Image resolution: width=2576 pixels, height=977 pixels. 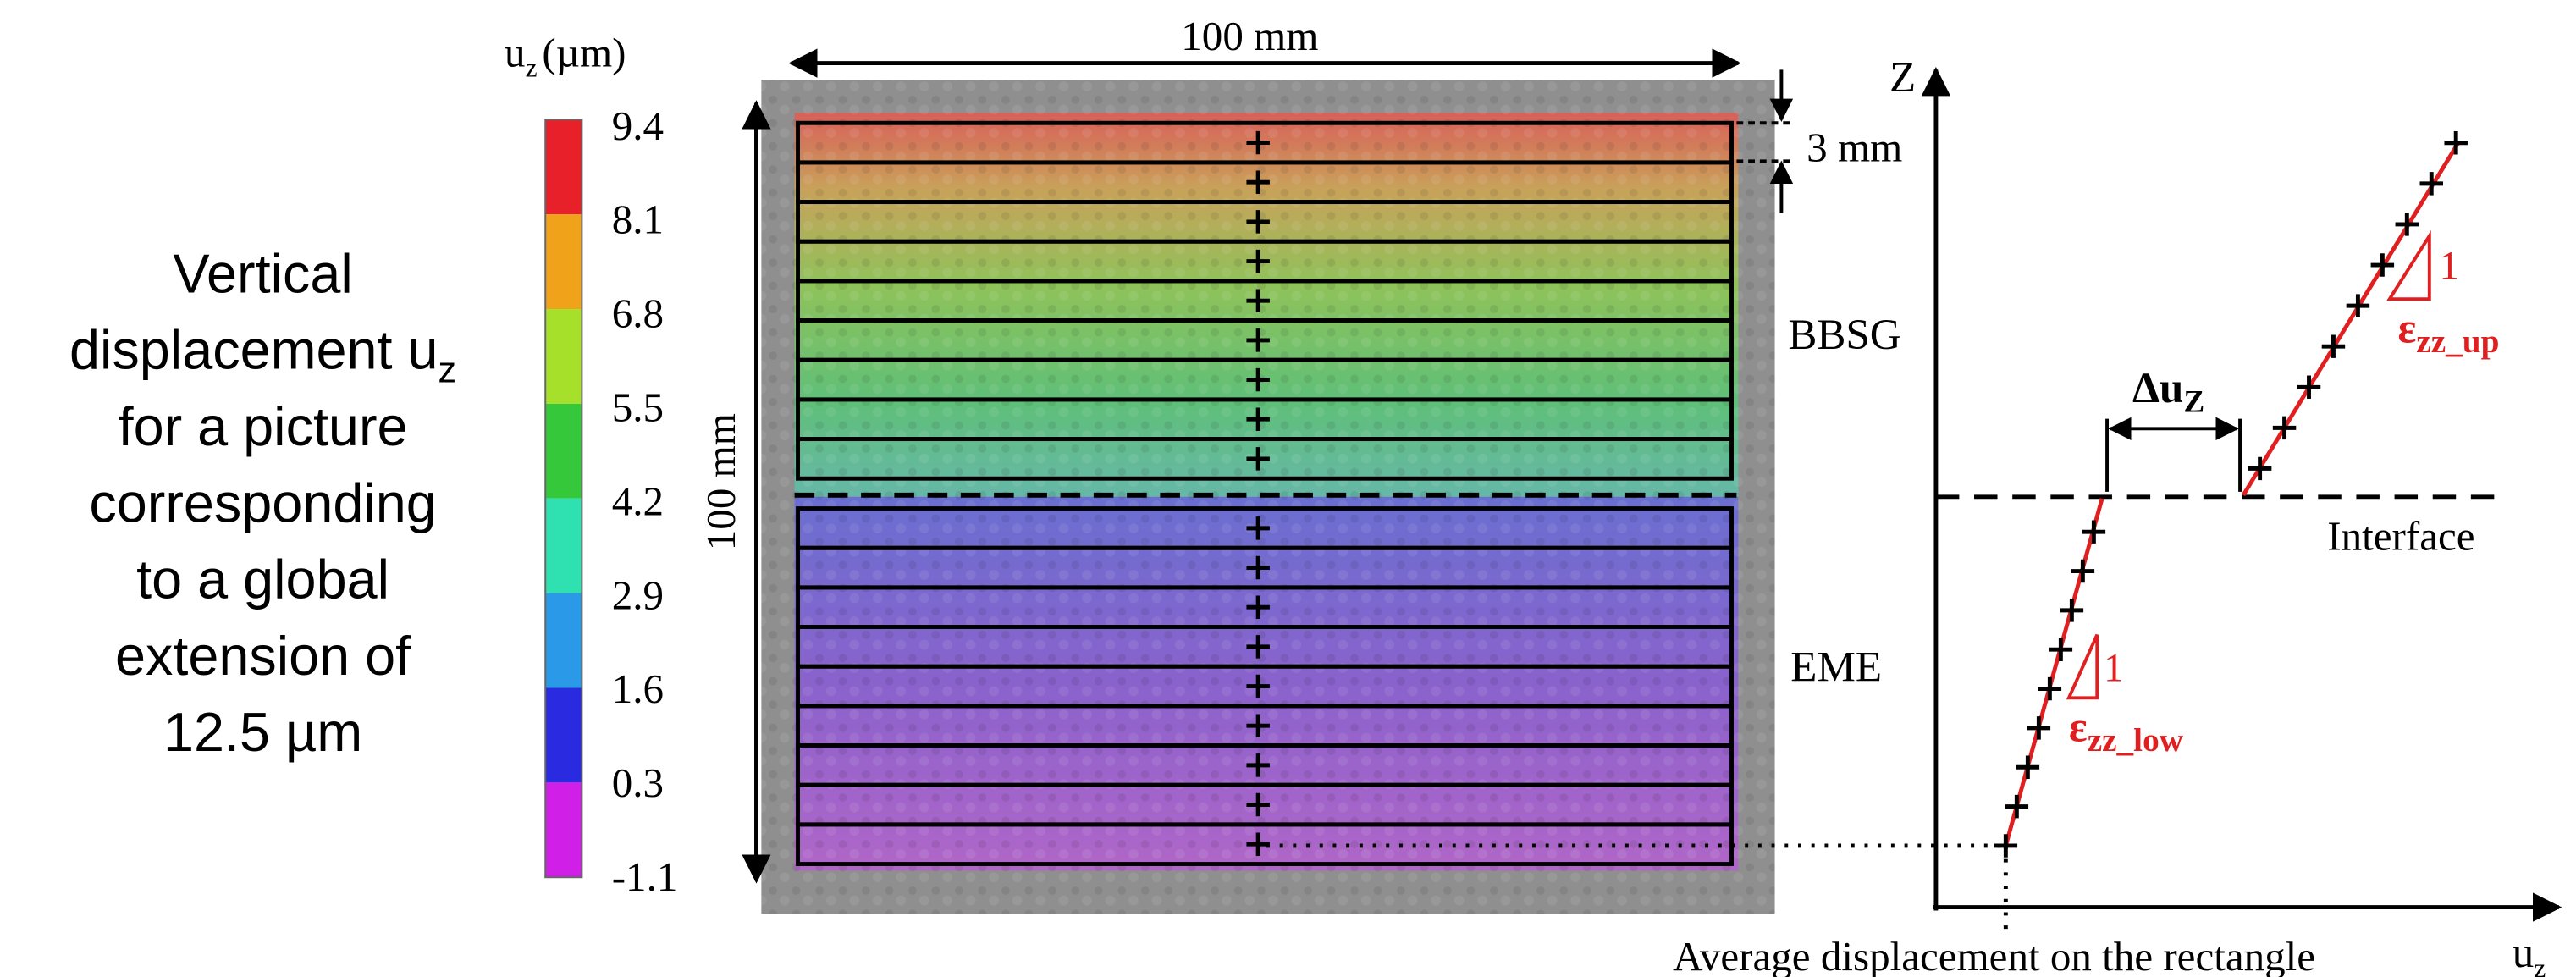 I want to click on caption-text: corresponding, so click(x=262, y=502).